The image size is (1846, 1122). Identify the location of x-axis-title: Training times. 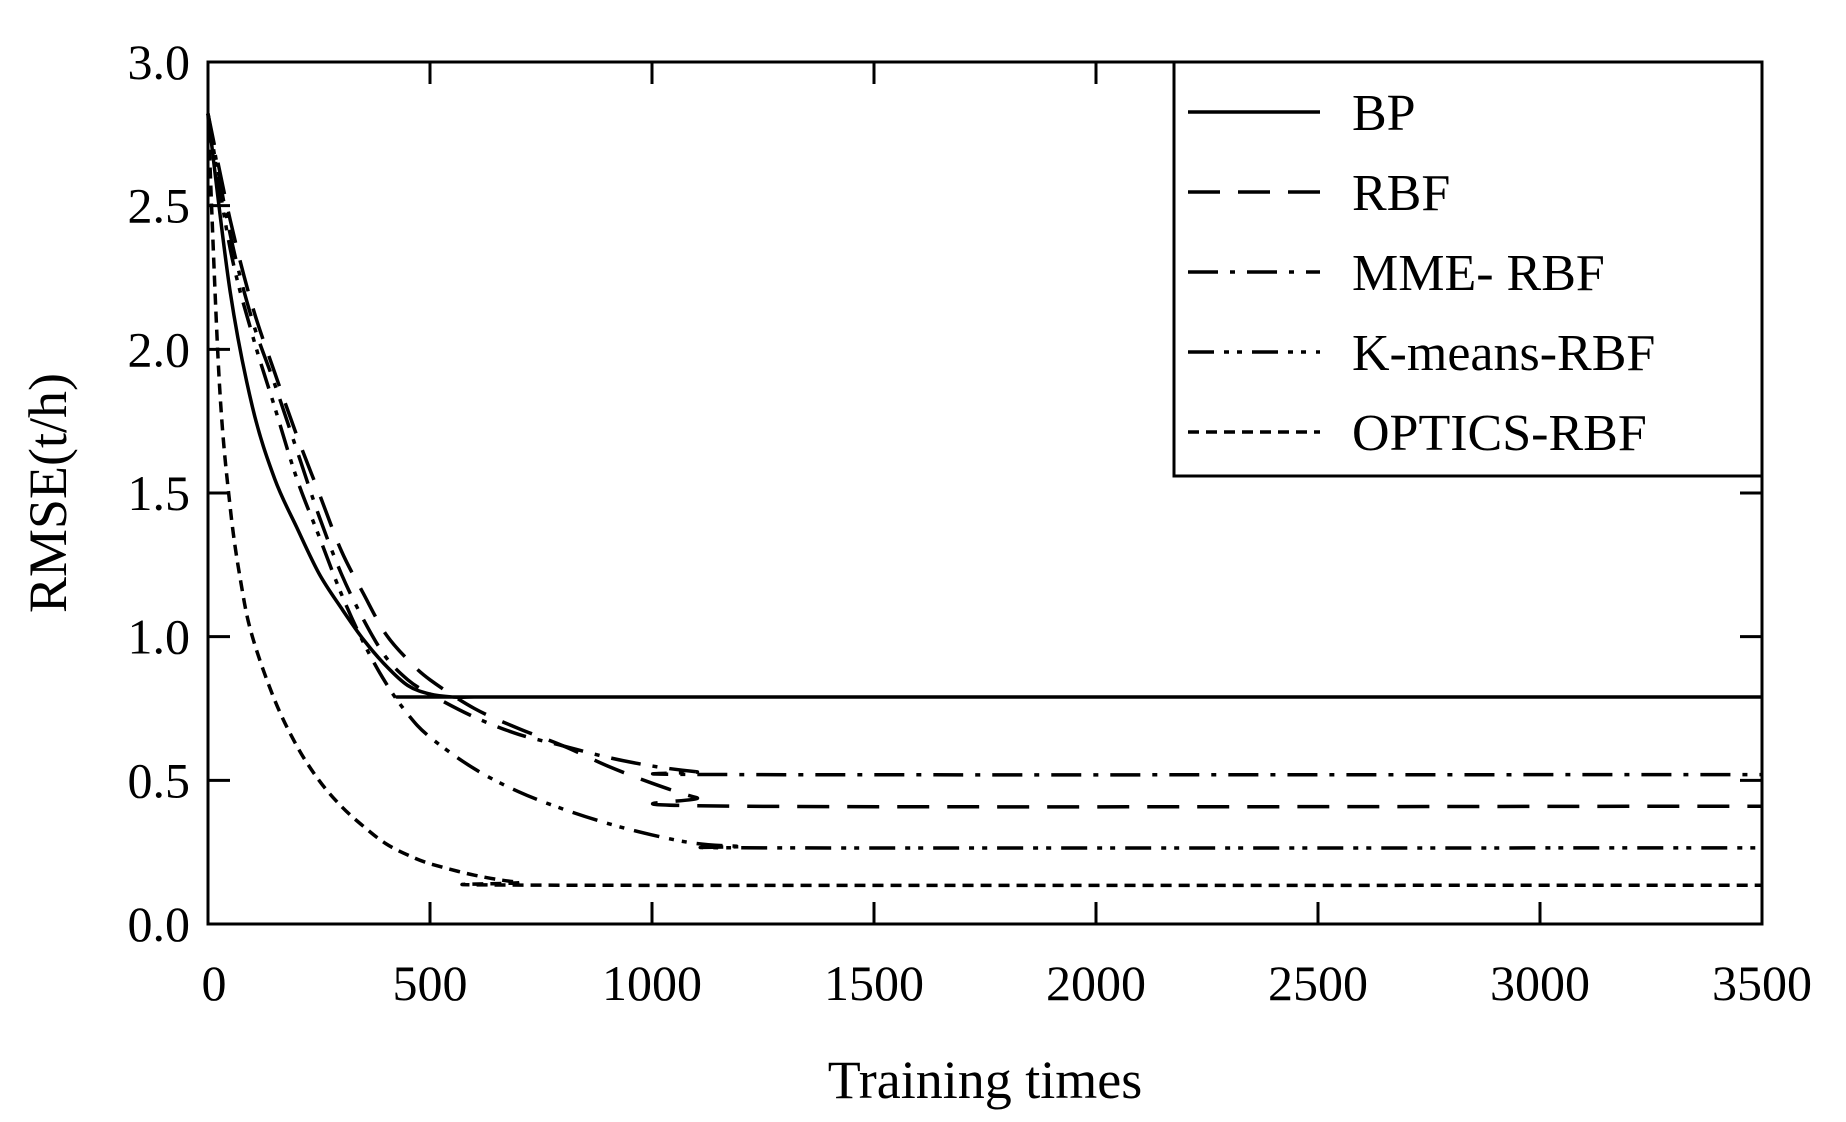
(985, 1080).